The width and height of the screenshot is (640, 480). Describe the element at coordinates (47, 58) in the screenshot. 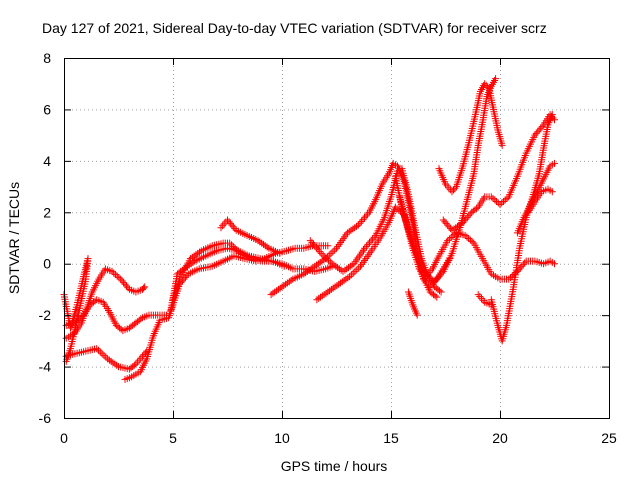

I see `y-tick-label: 8` at that location.